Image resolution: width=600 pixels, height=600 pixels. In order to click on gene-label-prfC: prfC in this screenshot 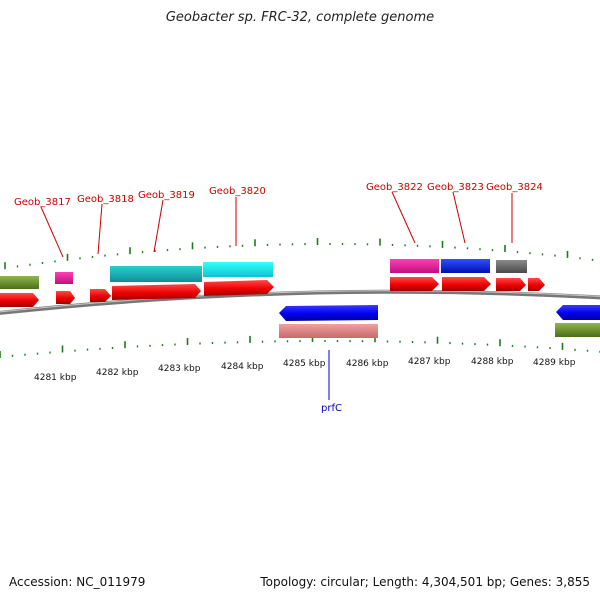, I will do `click(331, 408)`.